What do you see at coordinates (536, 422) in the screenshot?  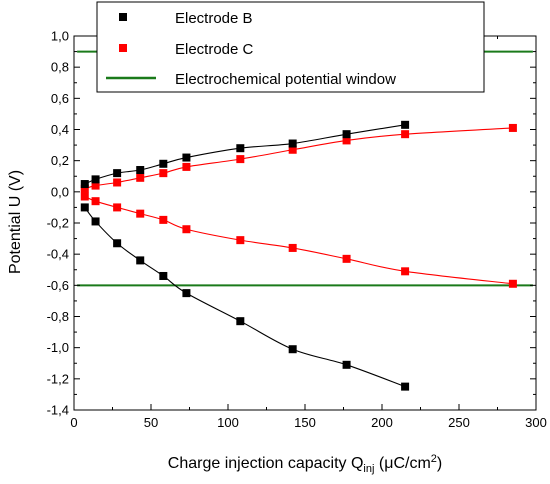 I see `x-tick-label: 300` at bounding box center [536, 422].